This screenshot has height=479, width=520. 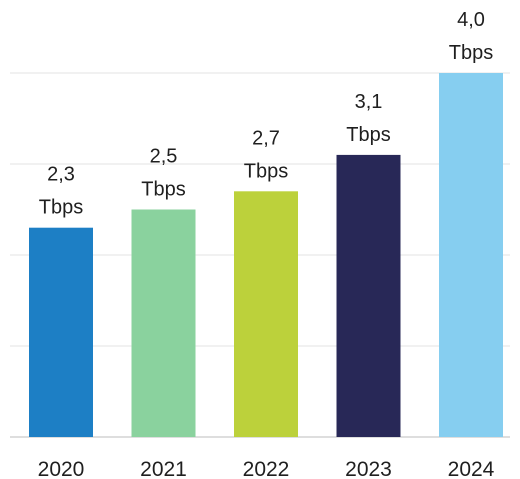 I want to click on value-label-2022: 2,7, so click(x=266, y=138).